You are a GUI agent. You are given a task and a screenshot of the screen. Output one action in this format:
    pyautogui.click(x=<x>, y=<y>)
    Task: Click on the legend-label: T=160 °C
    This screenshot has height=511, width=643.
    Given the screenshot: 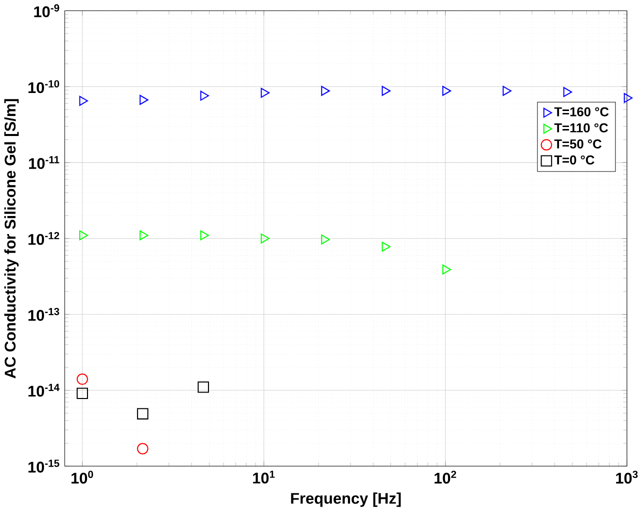 What is the action you would take?
    pyautogui.click(x=581, y=111)
    